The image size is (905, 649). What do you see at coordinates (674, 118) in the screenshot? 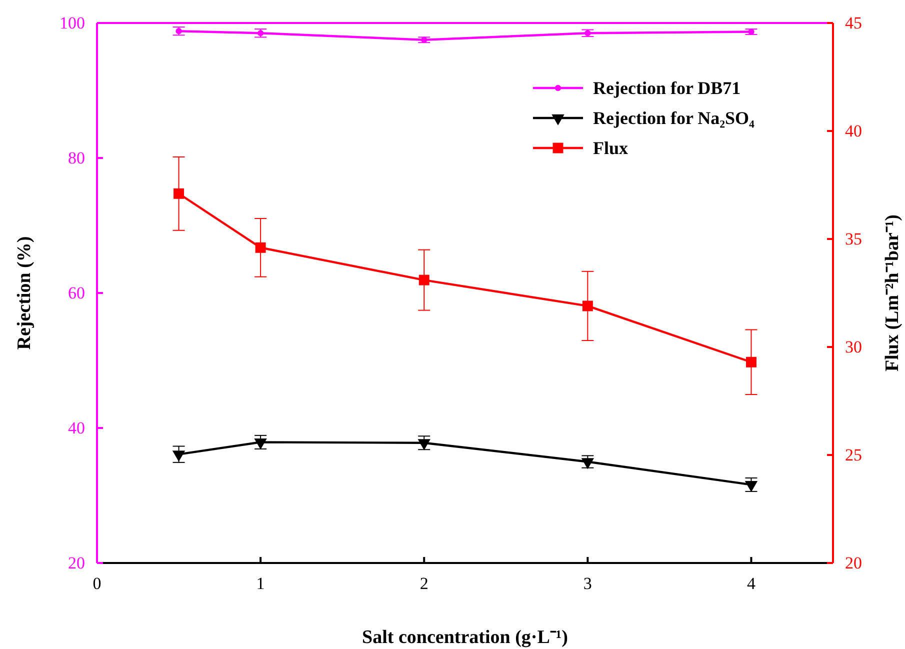
I see `legend-label: Rejection for Na₂SO₄` at bounding box center [674, 118].